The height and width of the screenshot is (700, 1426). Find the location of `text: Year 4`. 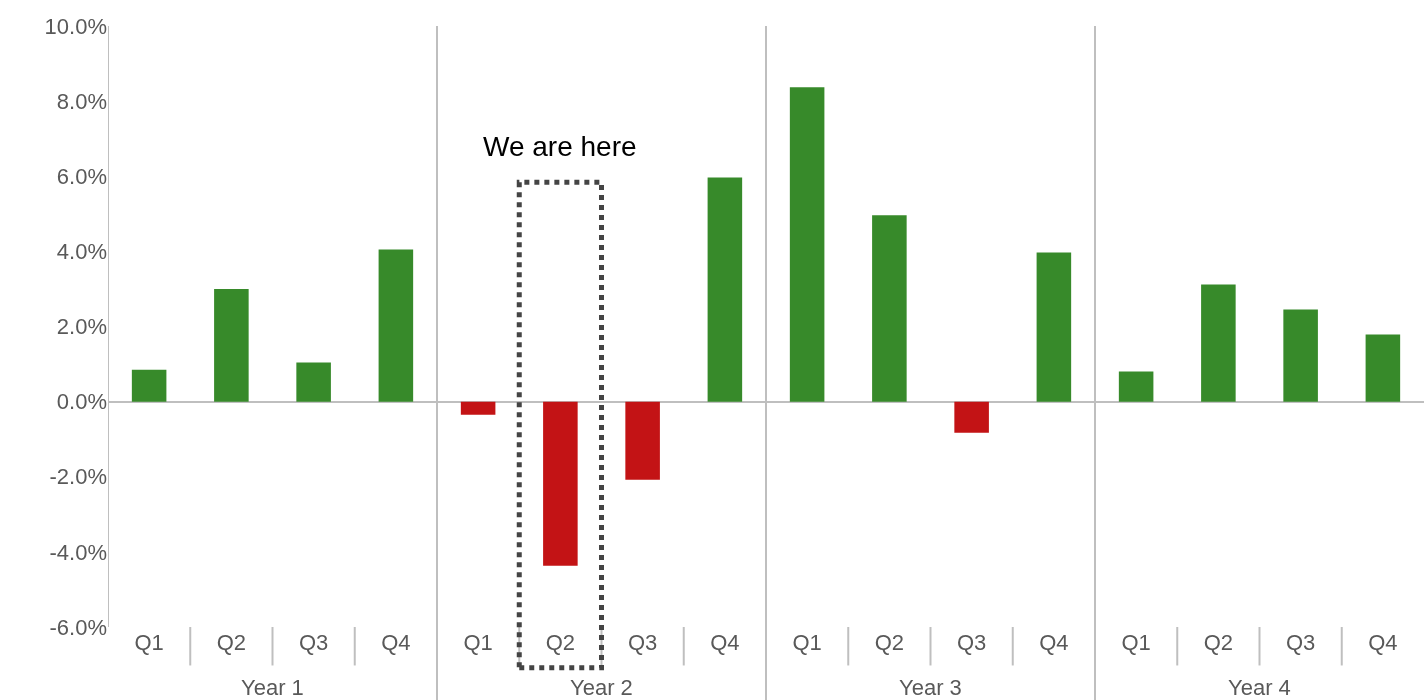

text: Year 4 is located at coordinates (1259, 687).